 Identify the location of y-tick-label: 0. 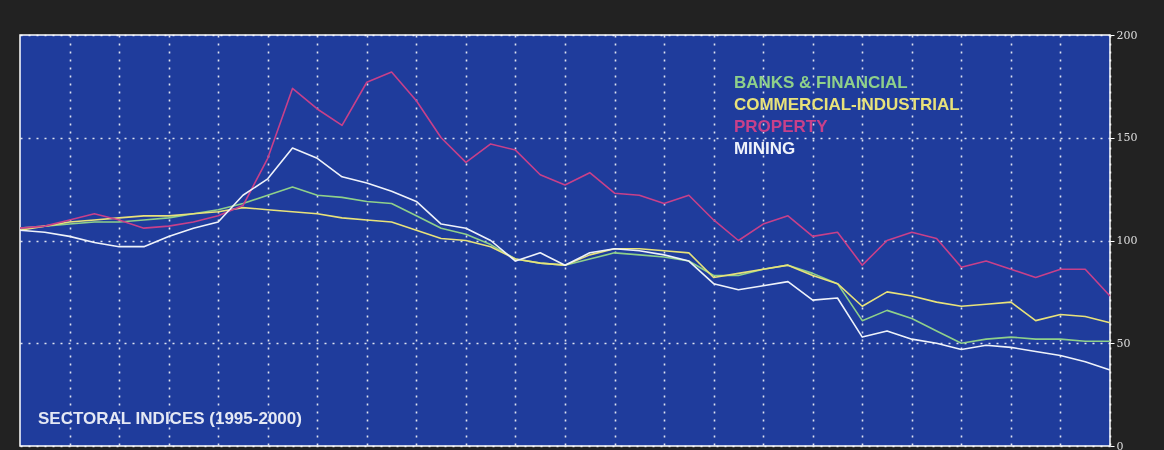
(1120, 444).